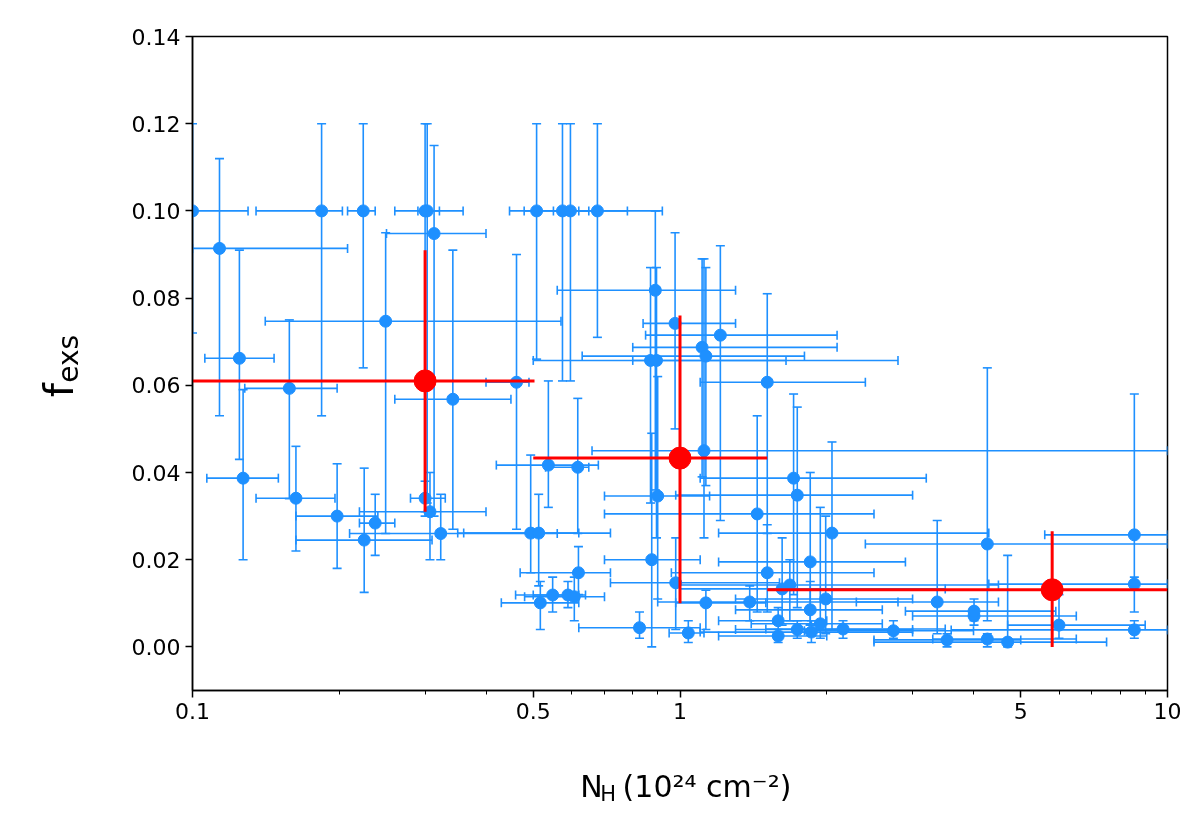 The image size is (1200, 825). What do you see at coordinates (193, 711) in the screenshot?
I see `x-tick-label: 0.1` at bounding box center [193, 711].